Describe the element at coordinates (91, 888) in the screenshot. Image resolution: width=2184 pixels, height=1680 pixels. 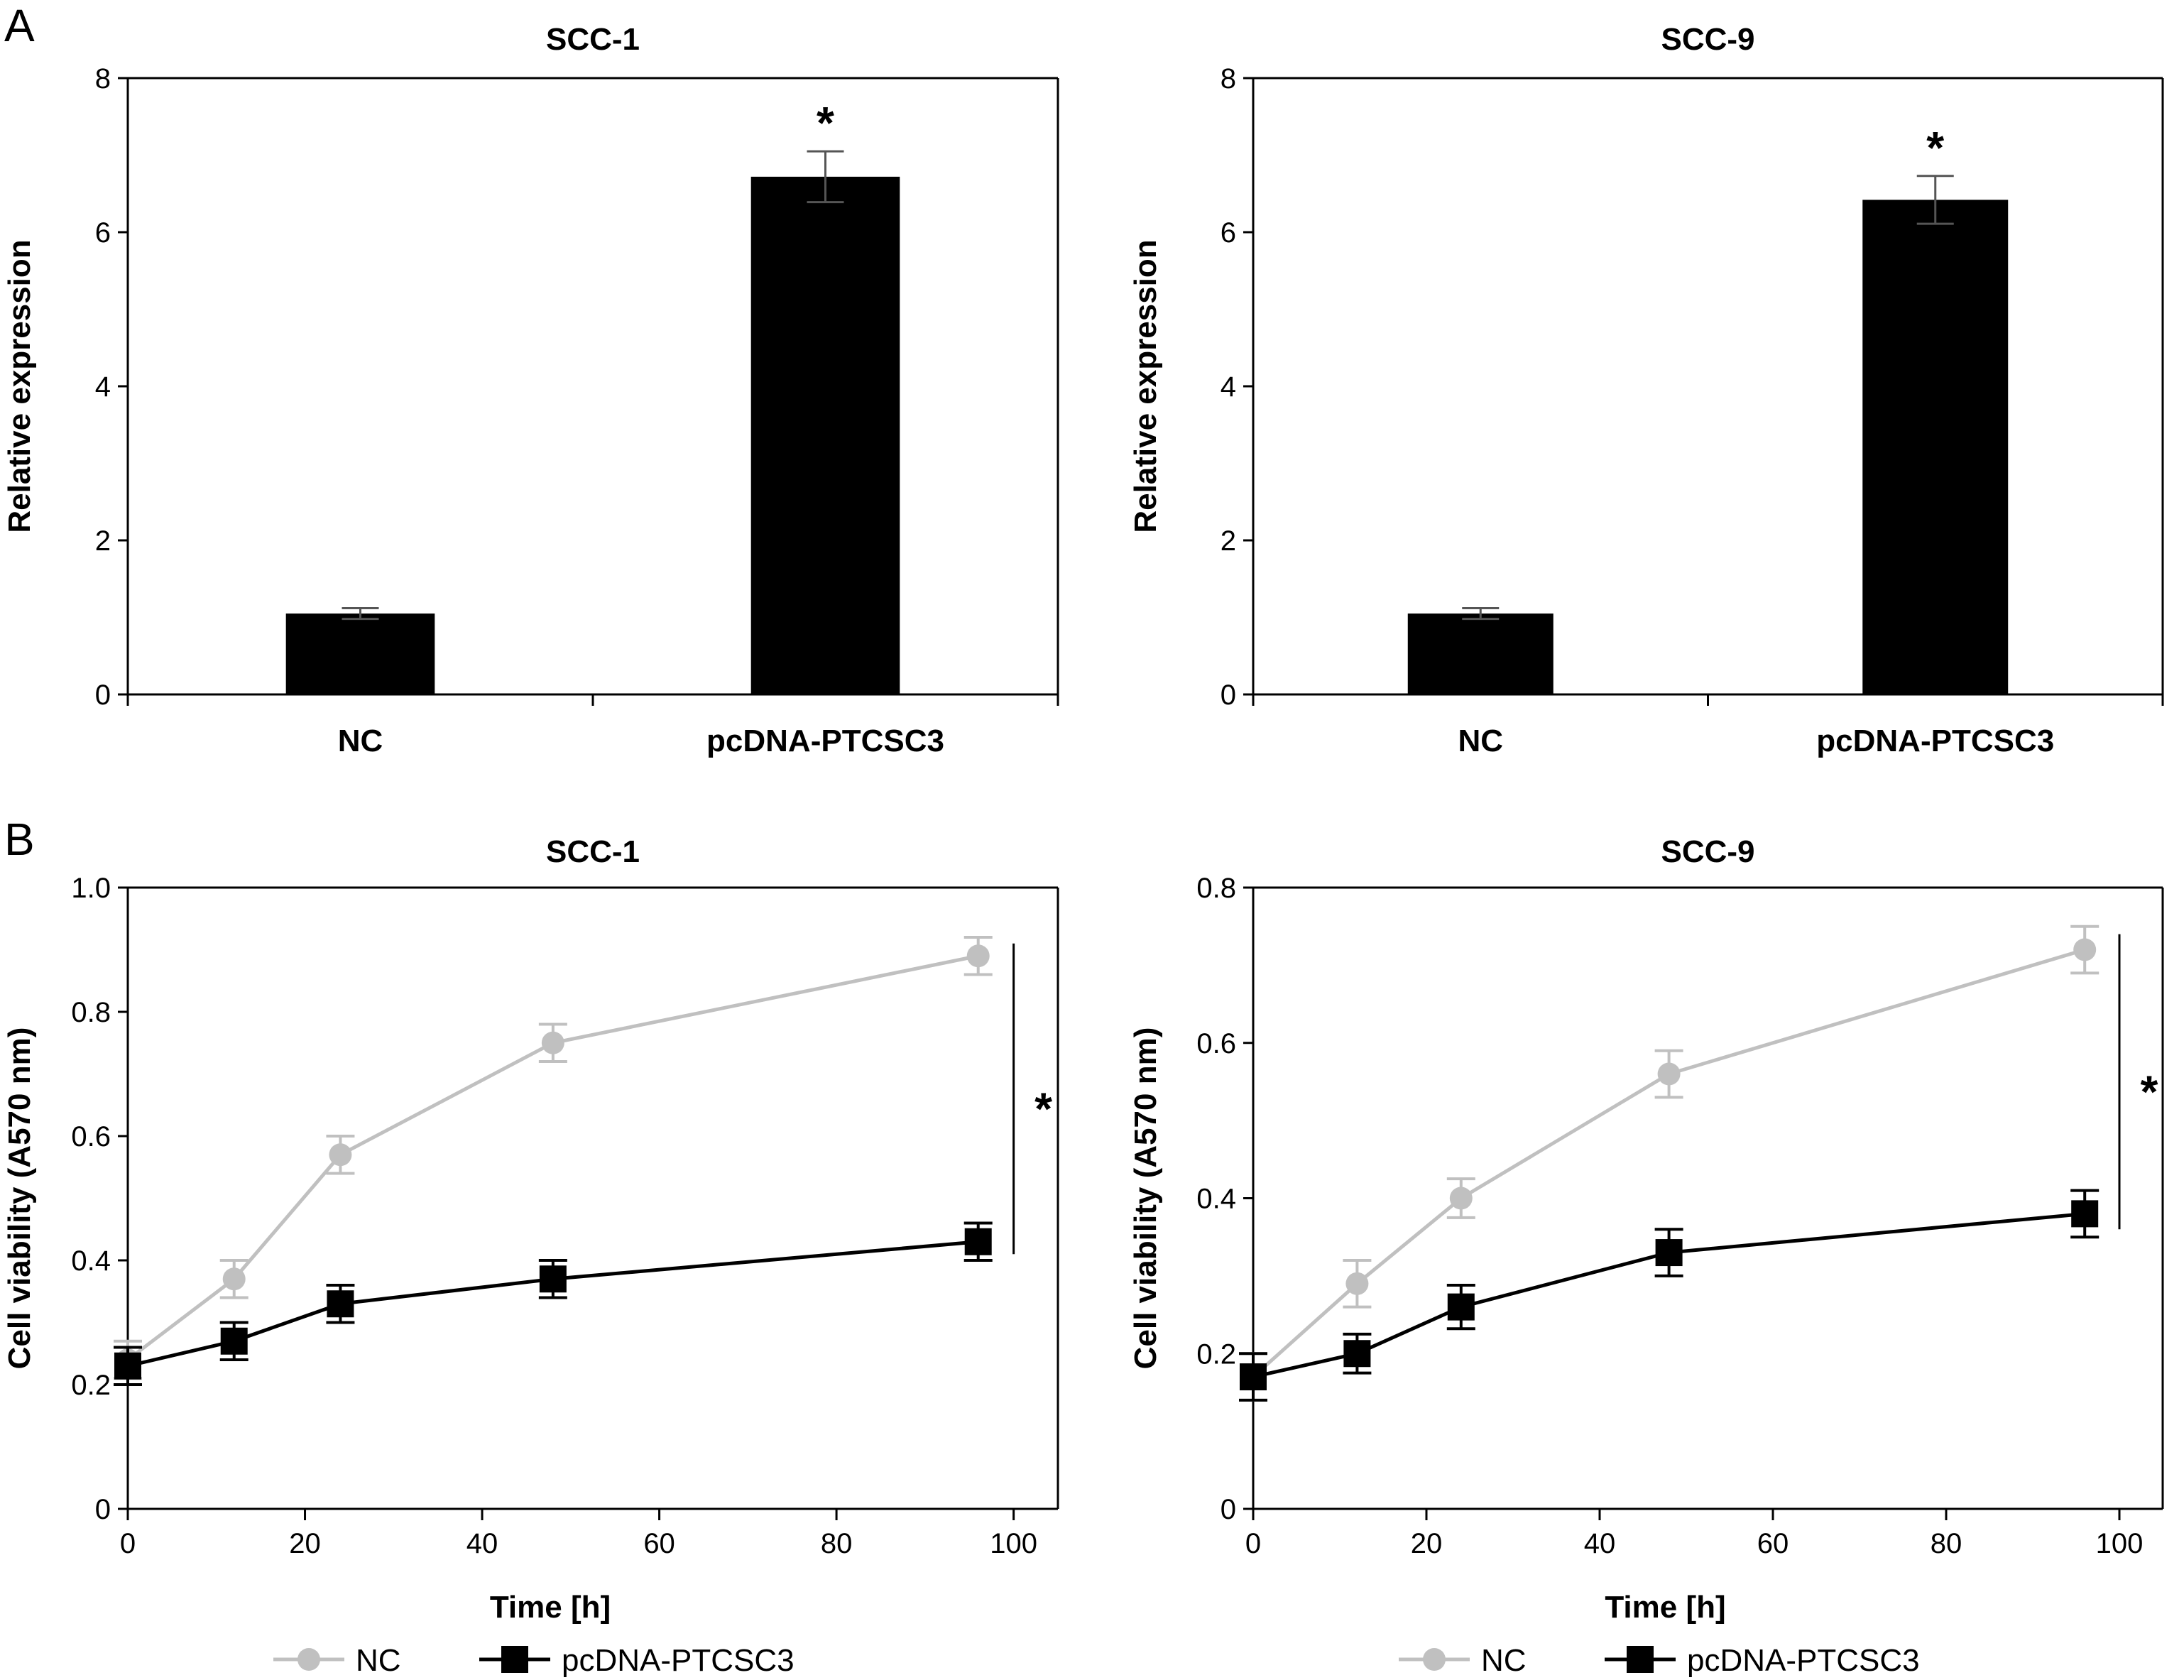
I see `y-tick-label: 1.0` at that location.